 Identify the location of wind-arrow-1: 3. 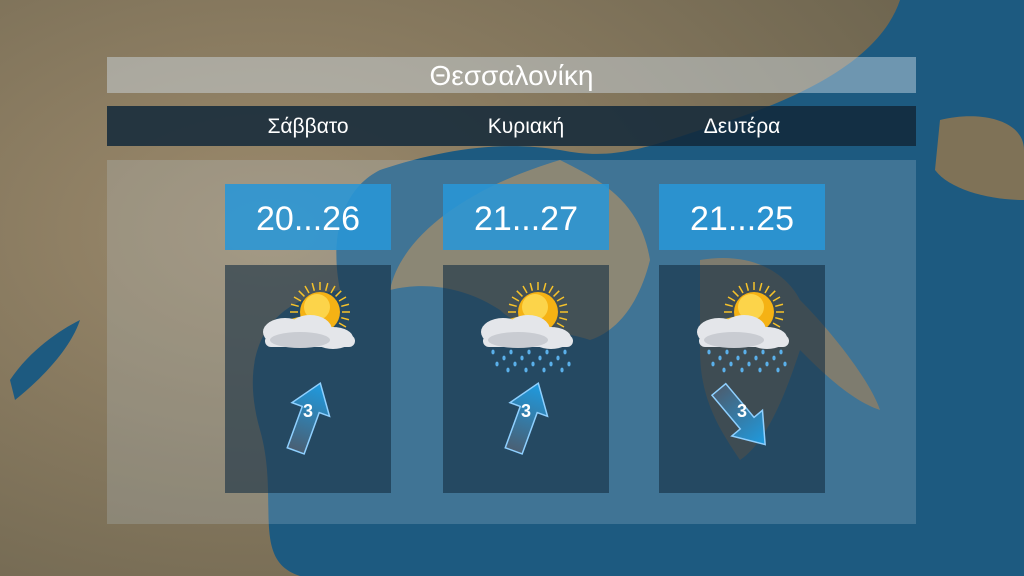
(308, 417).